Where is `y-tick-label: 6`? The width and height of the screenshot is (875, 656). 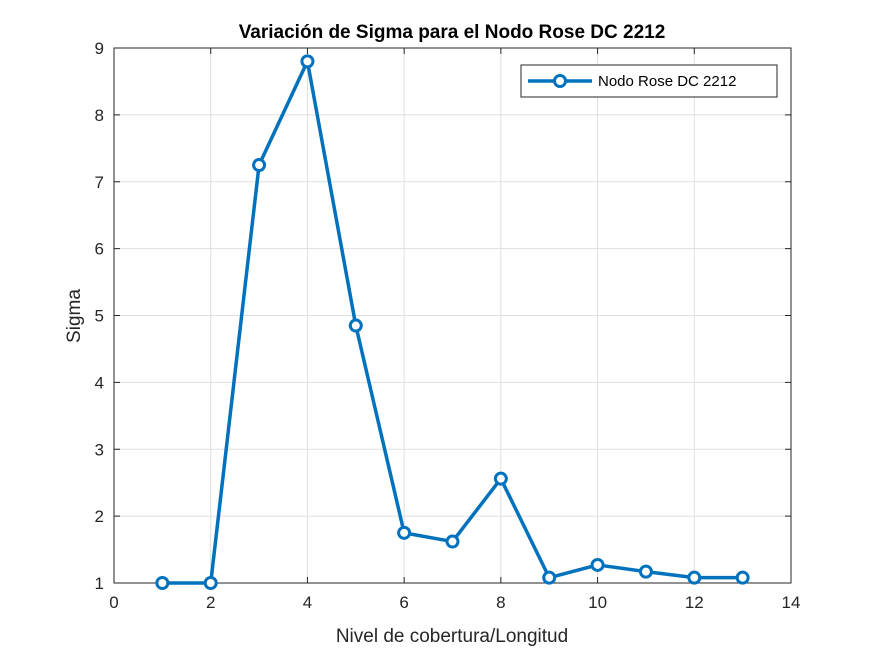 y-tick-label: 6 is located at coordinates (99, 249).